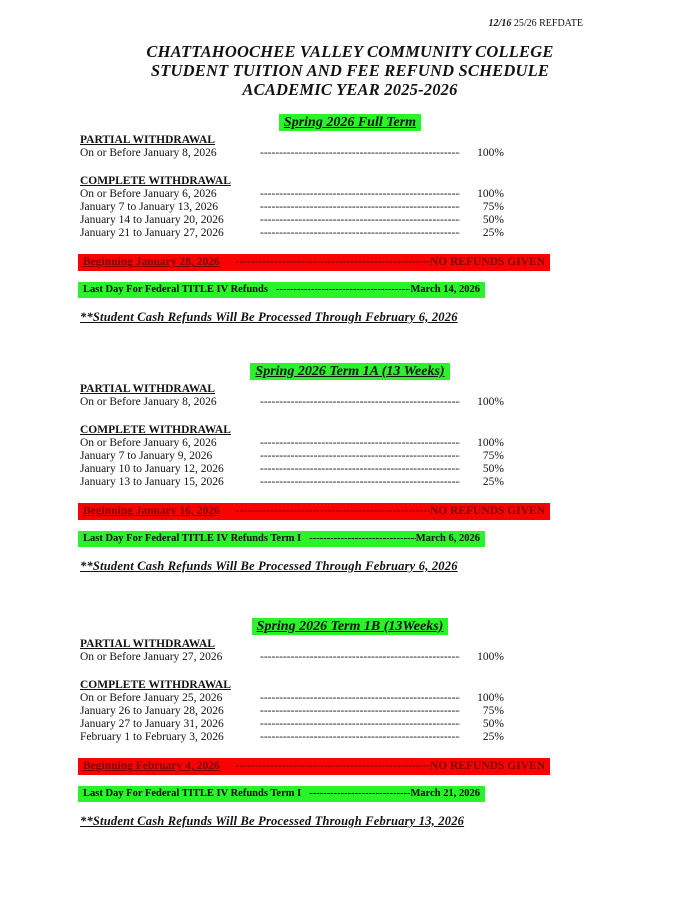  I want to click on row-label: On or Before January 27, 2026, so click(151, 657).